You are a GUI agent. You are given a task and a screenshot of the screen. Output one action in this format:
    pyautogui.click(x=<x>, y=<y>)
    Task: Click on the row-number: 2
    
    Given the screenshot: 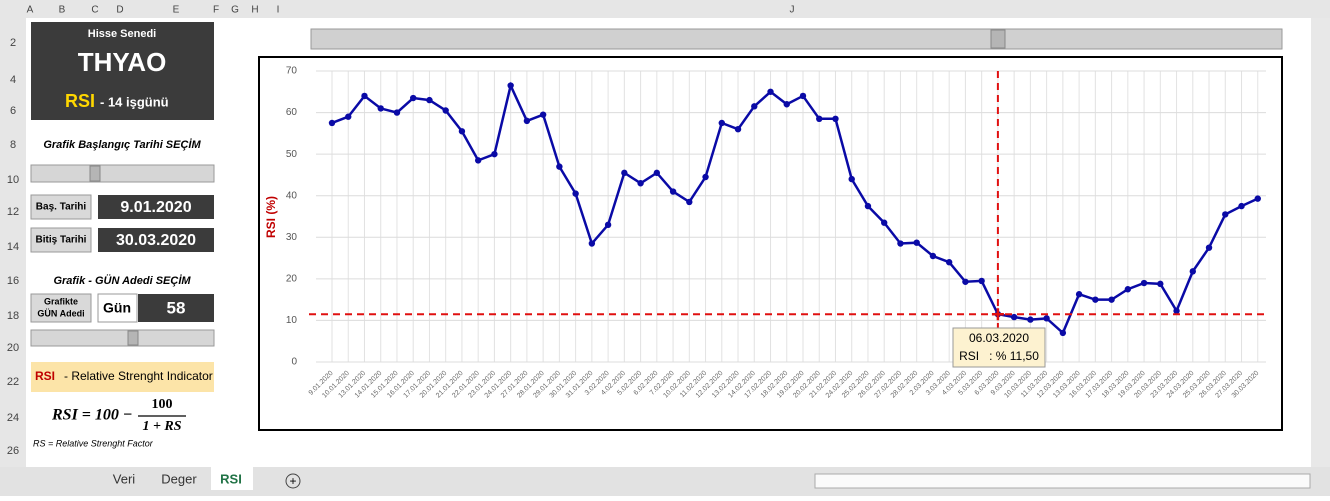 What is the action you would take?
    pyautogui.click(x=13, y=43)
    